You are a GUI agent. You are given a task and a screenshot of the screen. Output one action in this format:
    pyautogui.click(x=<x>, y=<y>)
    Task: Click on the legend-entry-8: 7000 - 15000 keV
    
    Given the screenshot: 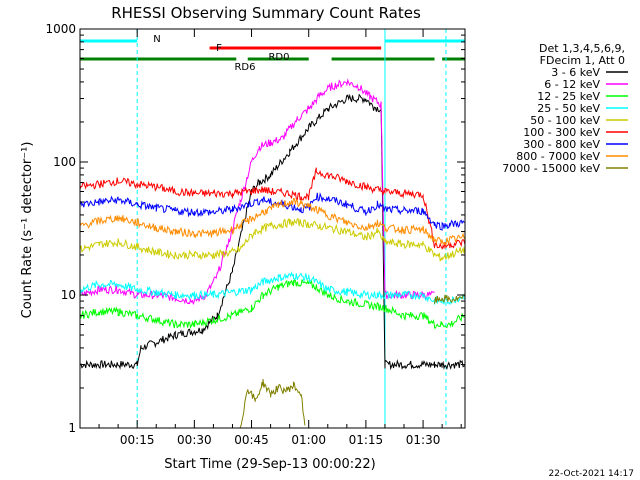 What is the action you would take?
    pyautogui.click(x=551, y=168)
    